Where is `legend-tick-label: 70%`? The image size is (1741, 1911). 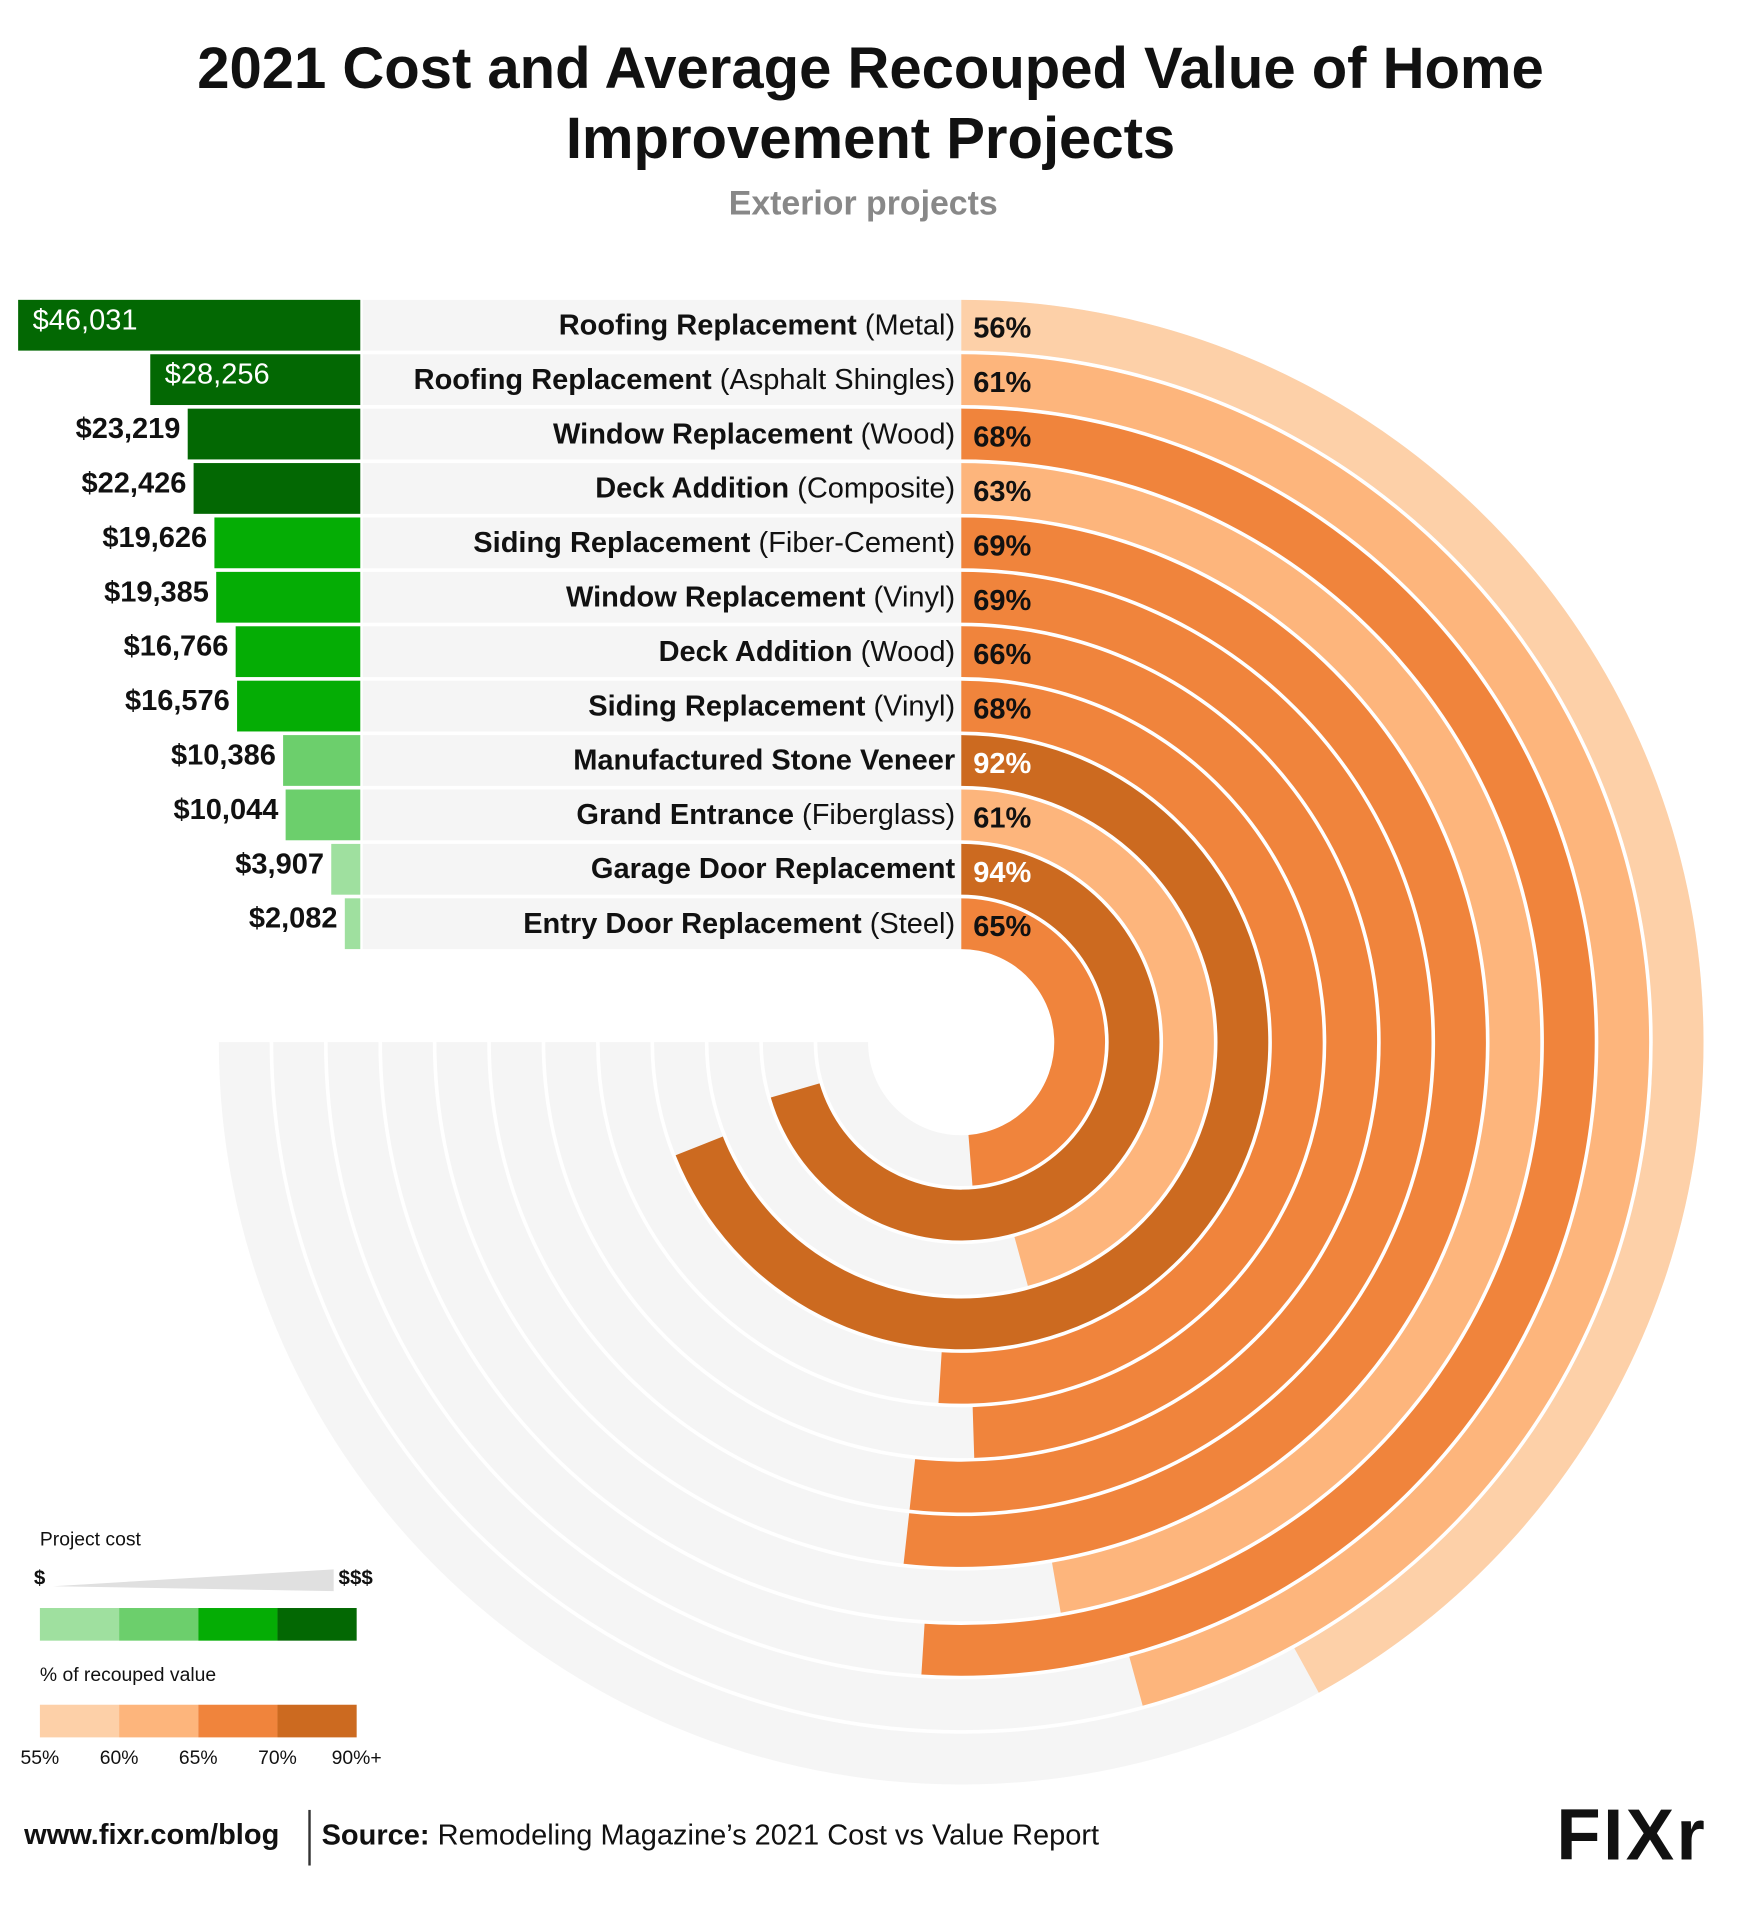 legend-tick-label: 70% is located at coordinates (277, 1758).